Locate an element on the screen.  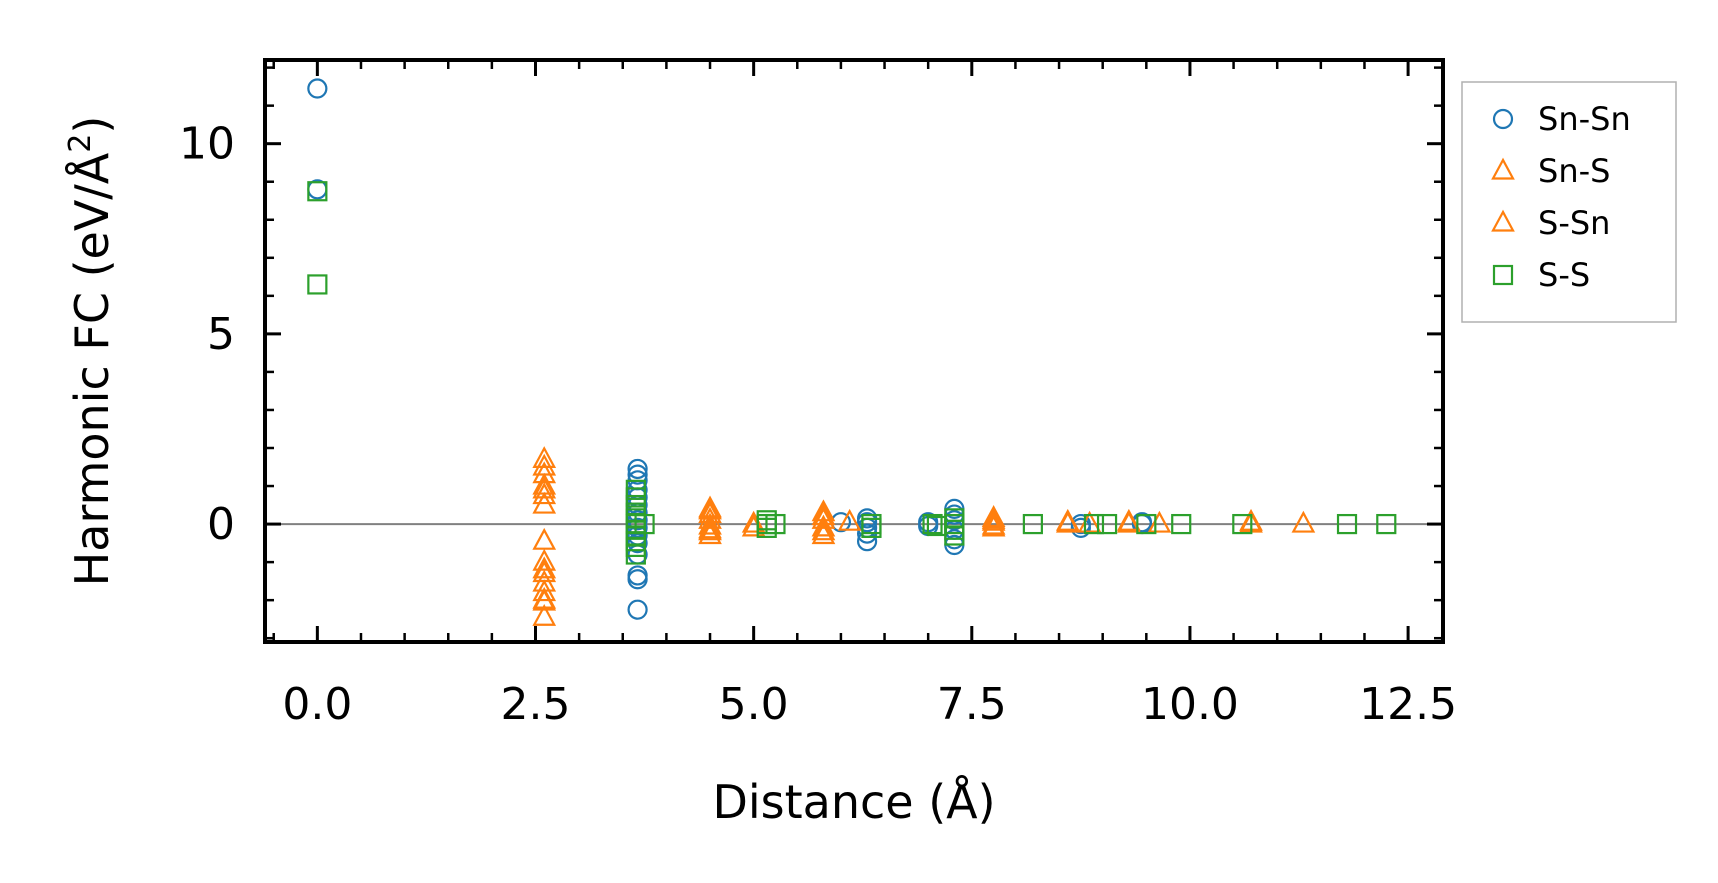
y-axis-label-end: ) is located at coordinates (92, 125).